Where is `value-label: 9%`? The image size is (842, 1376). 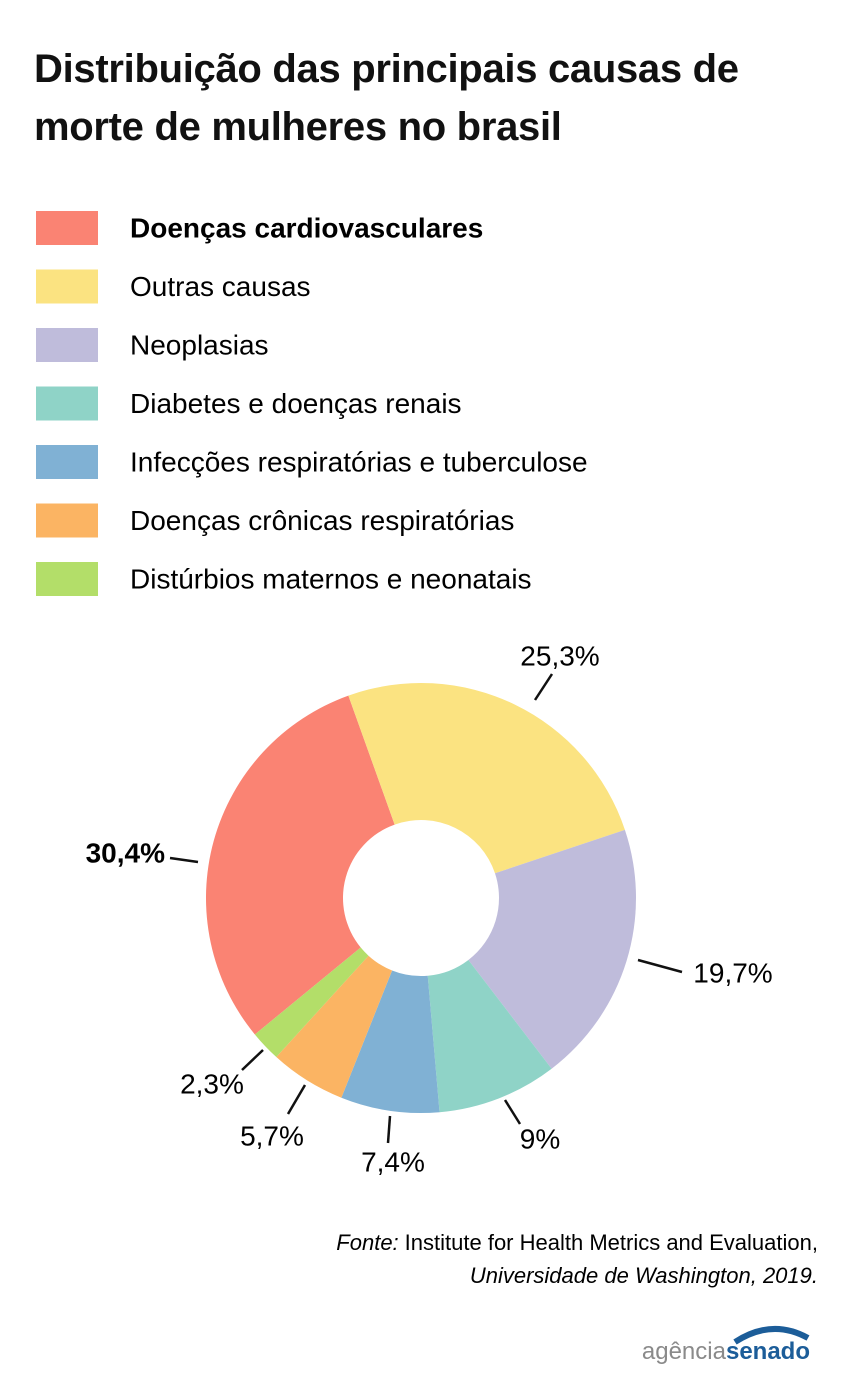 value-label: 9% is located at coordinates (540, 1138).